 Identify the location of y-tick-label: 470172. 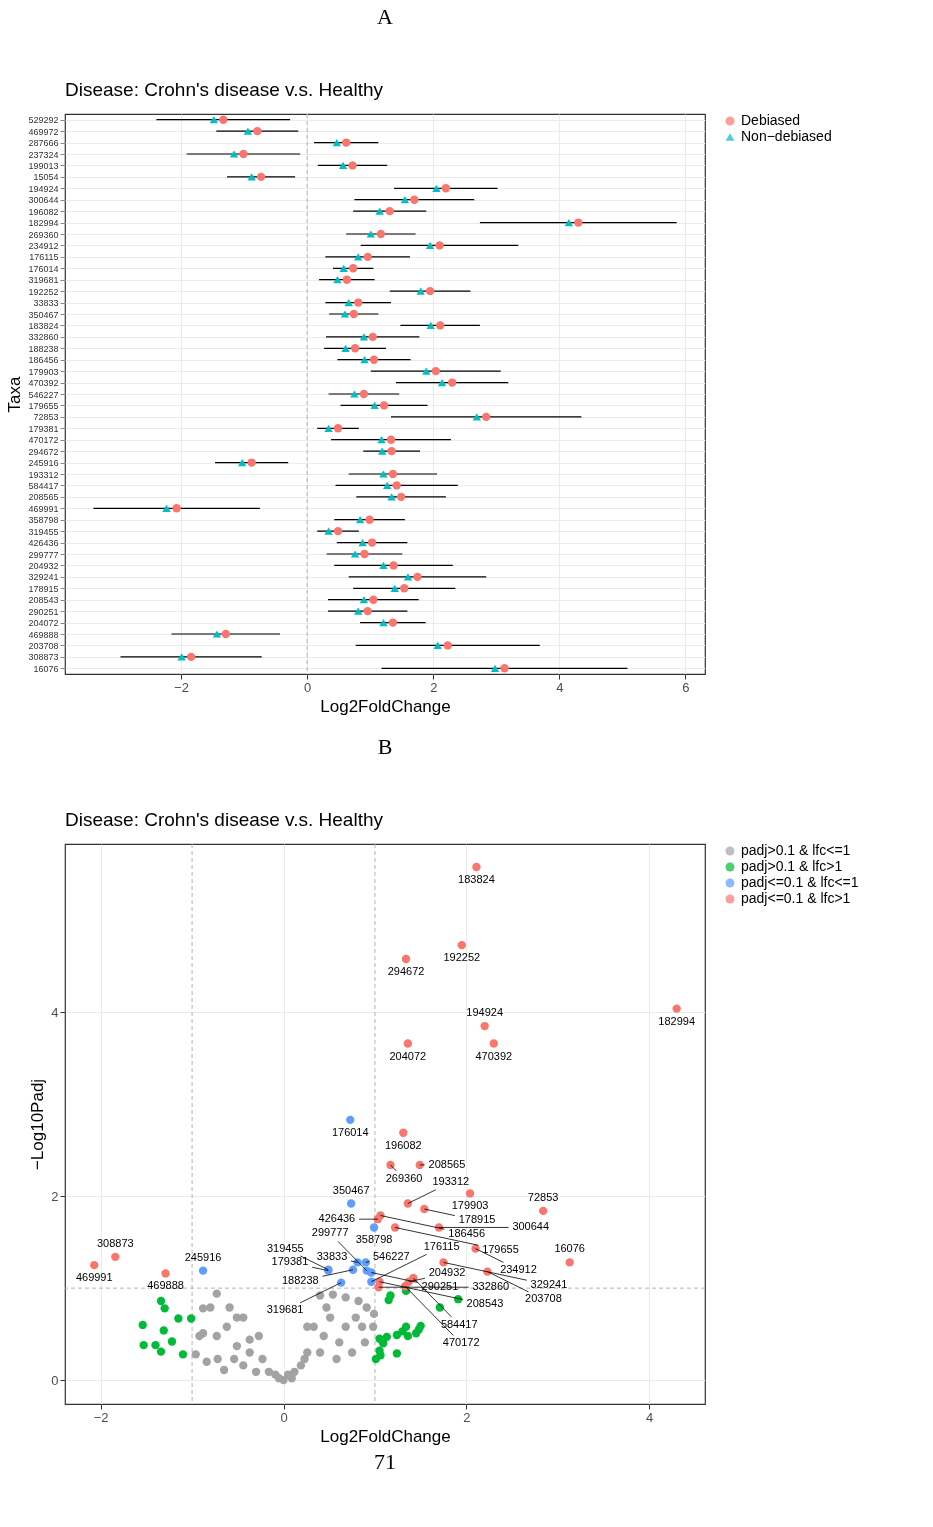
(43, 440).